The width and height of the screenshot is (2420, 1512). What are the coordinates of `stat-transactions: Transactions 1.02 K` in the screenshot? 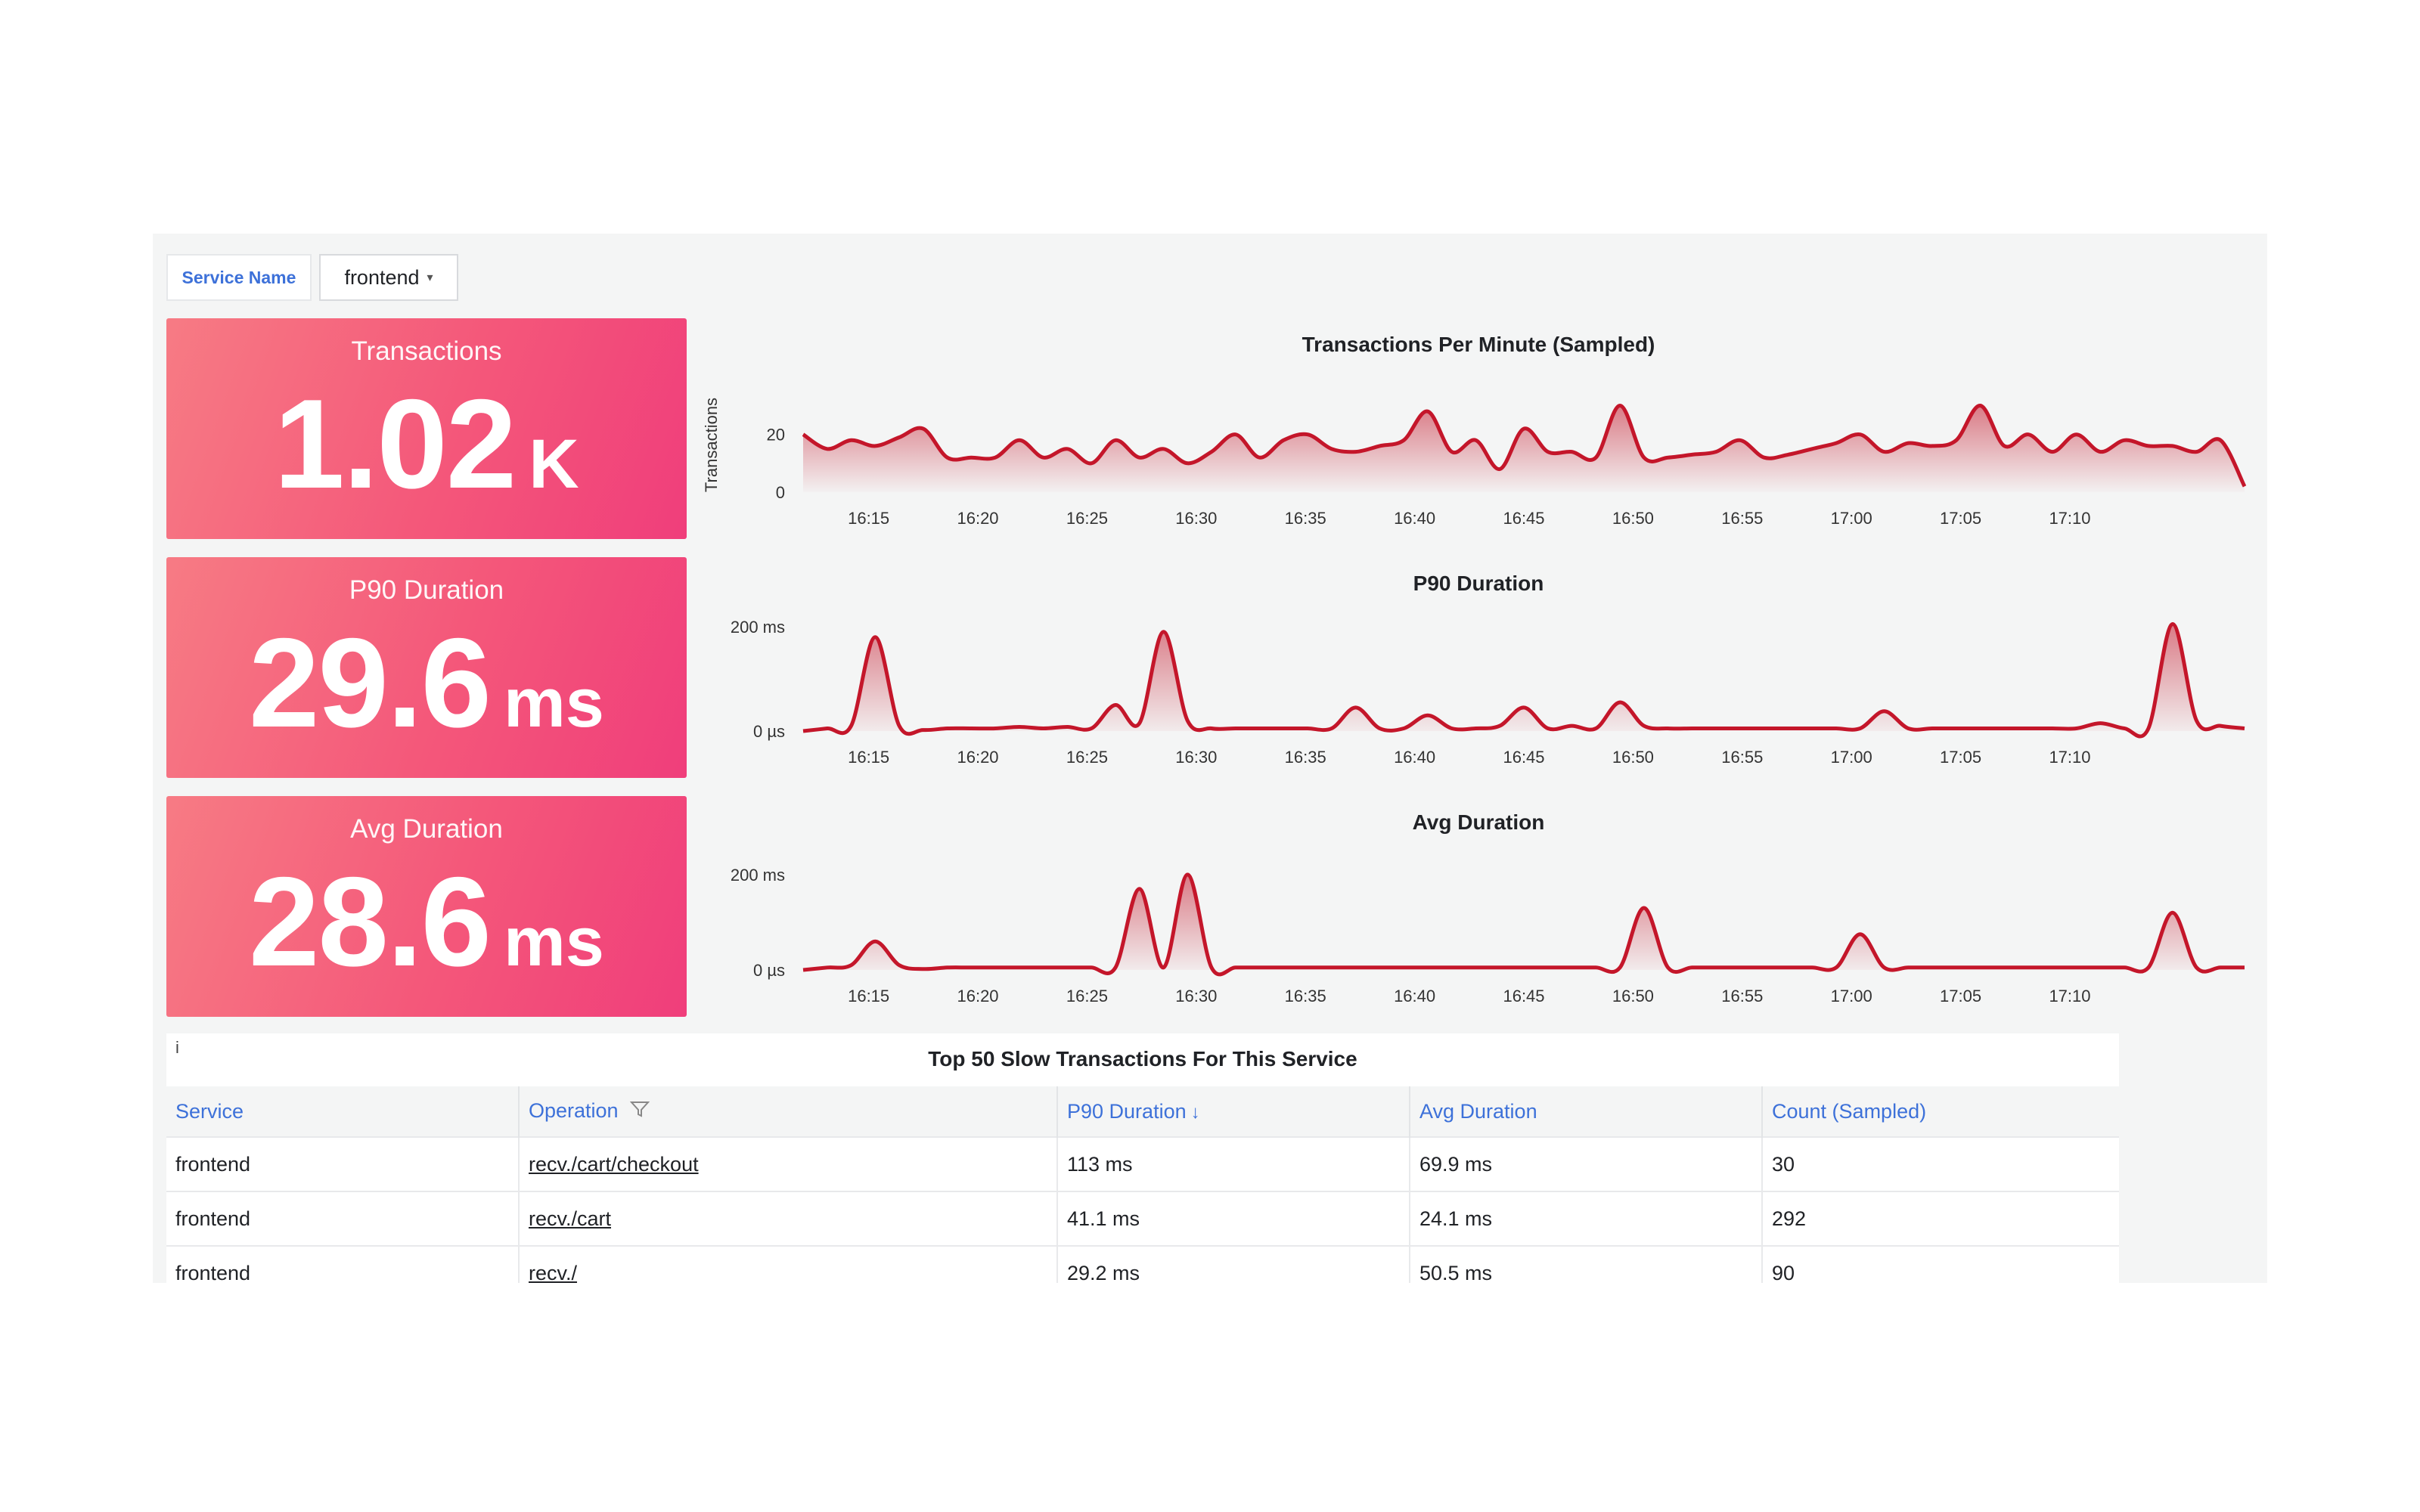 It's located at (426, 428).